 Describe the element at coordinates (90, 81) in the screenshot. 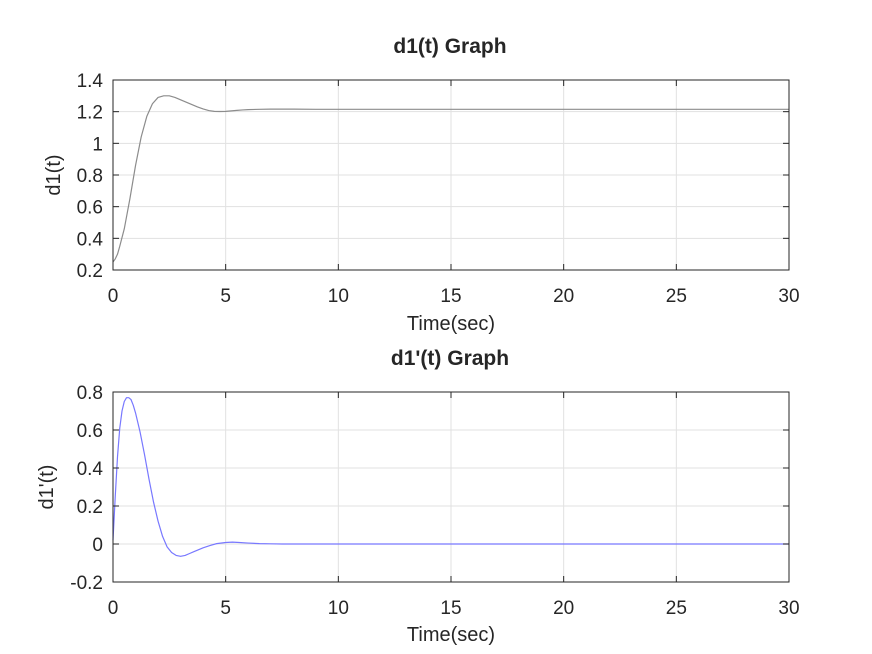

I see `y-tick-label: 1.4` at that location.